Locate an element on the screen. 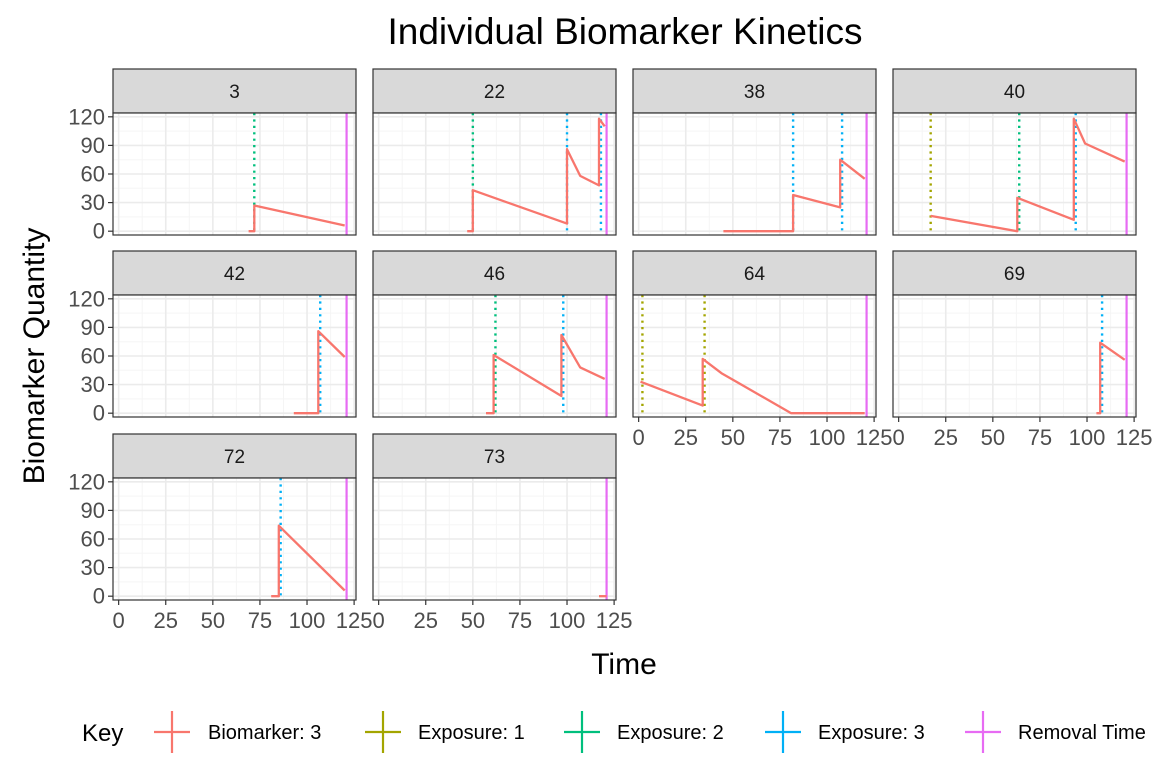  legend-entry: Biomarker: 3 is located at coordinates (237, 732).